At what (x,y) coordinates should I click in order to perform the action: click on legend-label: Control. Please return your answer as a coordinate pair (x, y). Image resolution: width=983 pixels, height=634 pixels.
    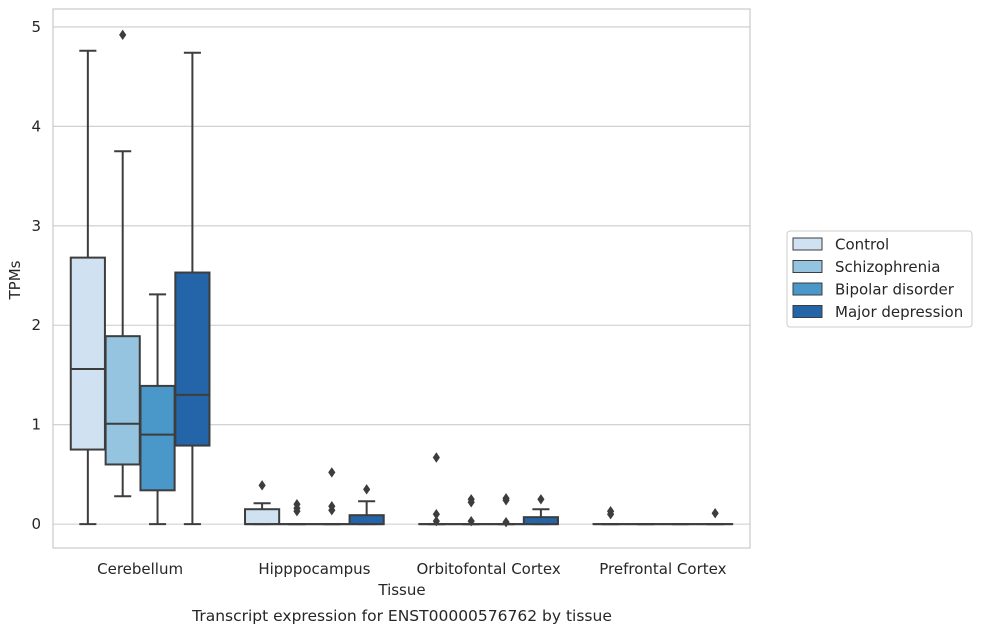
    Looking at the image, I should click on (862, 245).